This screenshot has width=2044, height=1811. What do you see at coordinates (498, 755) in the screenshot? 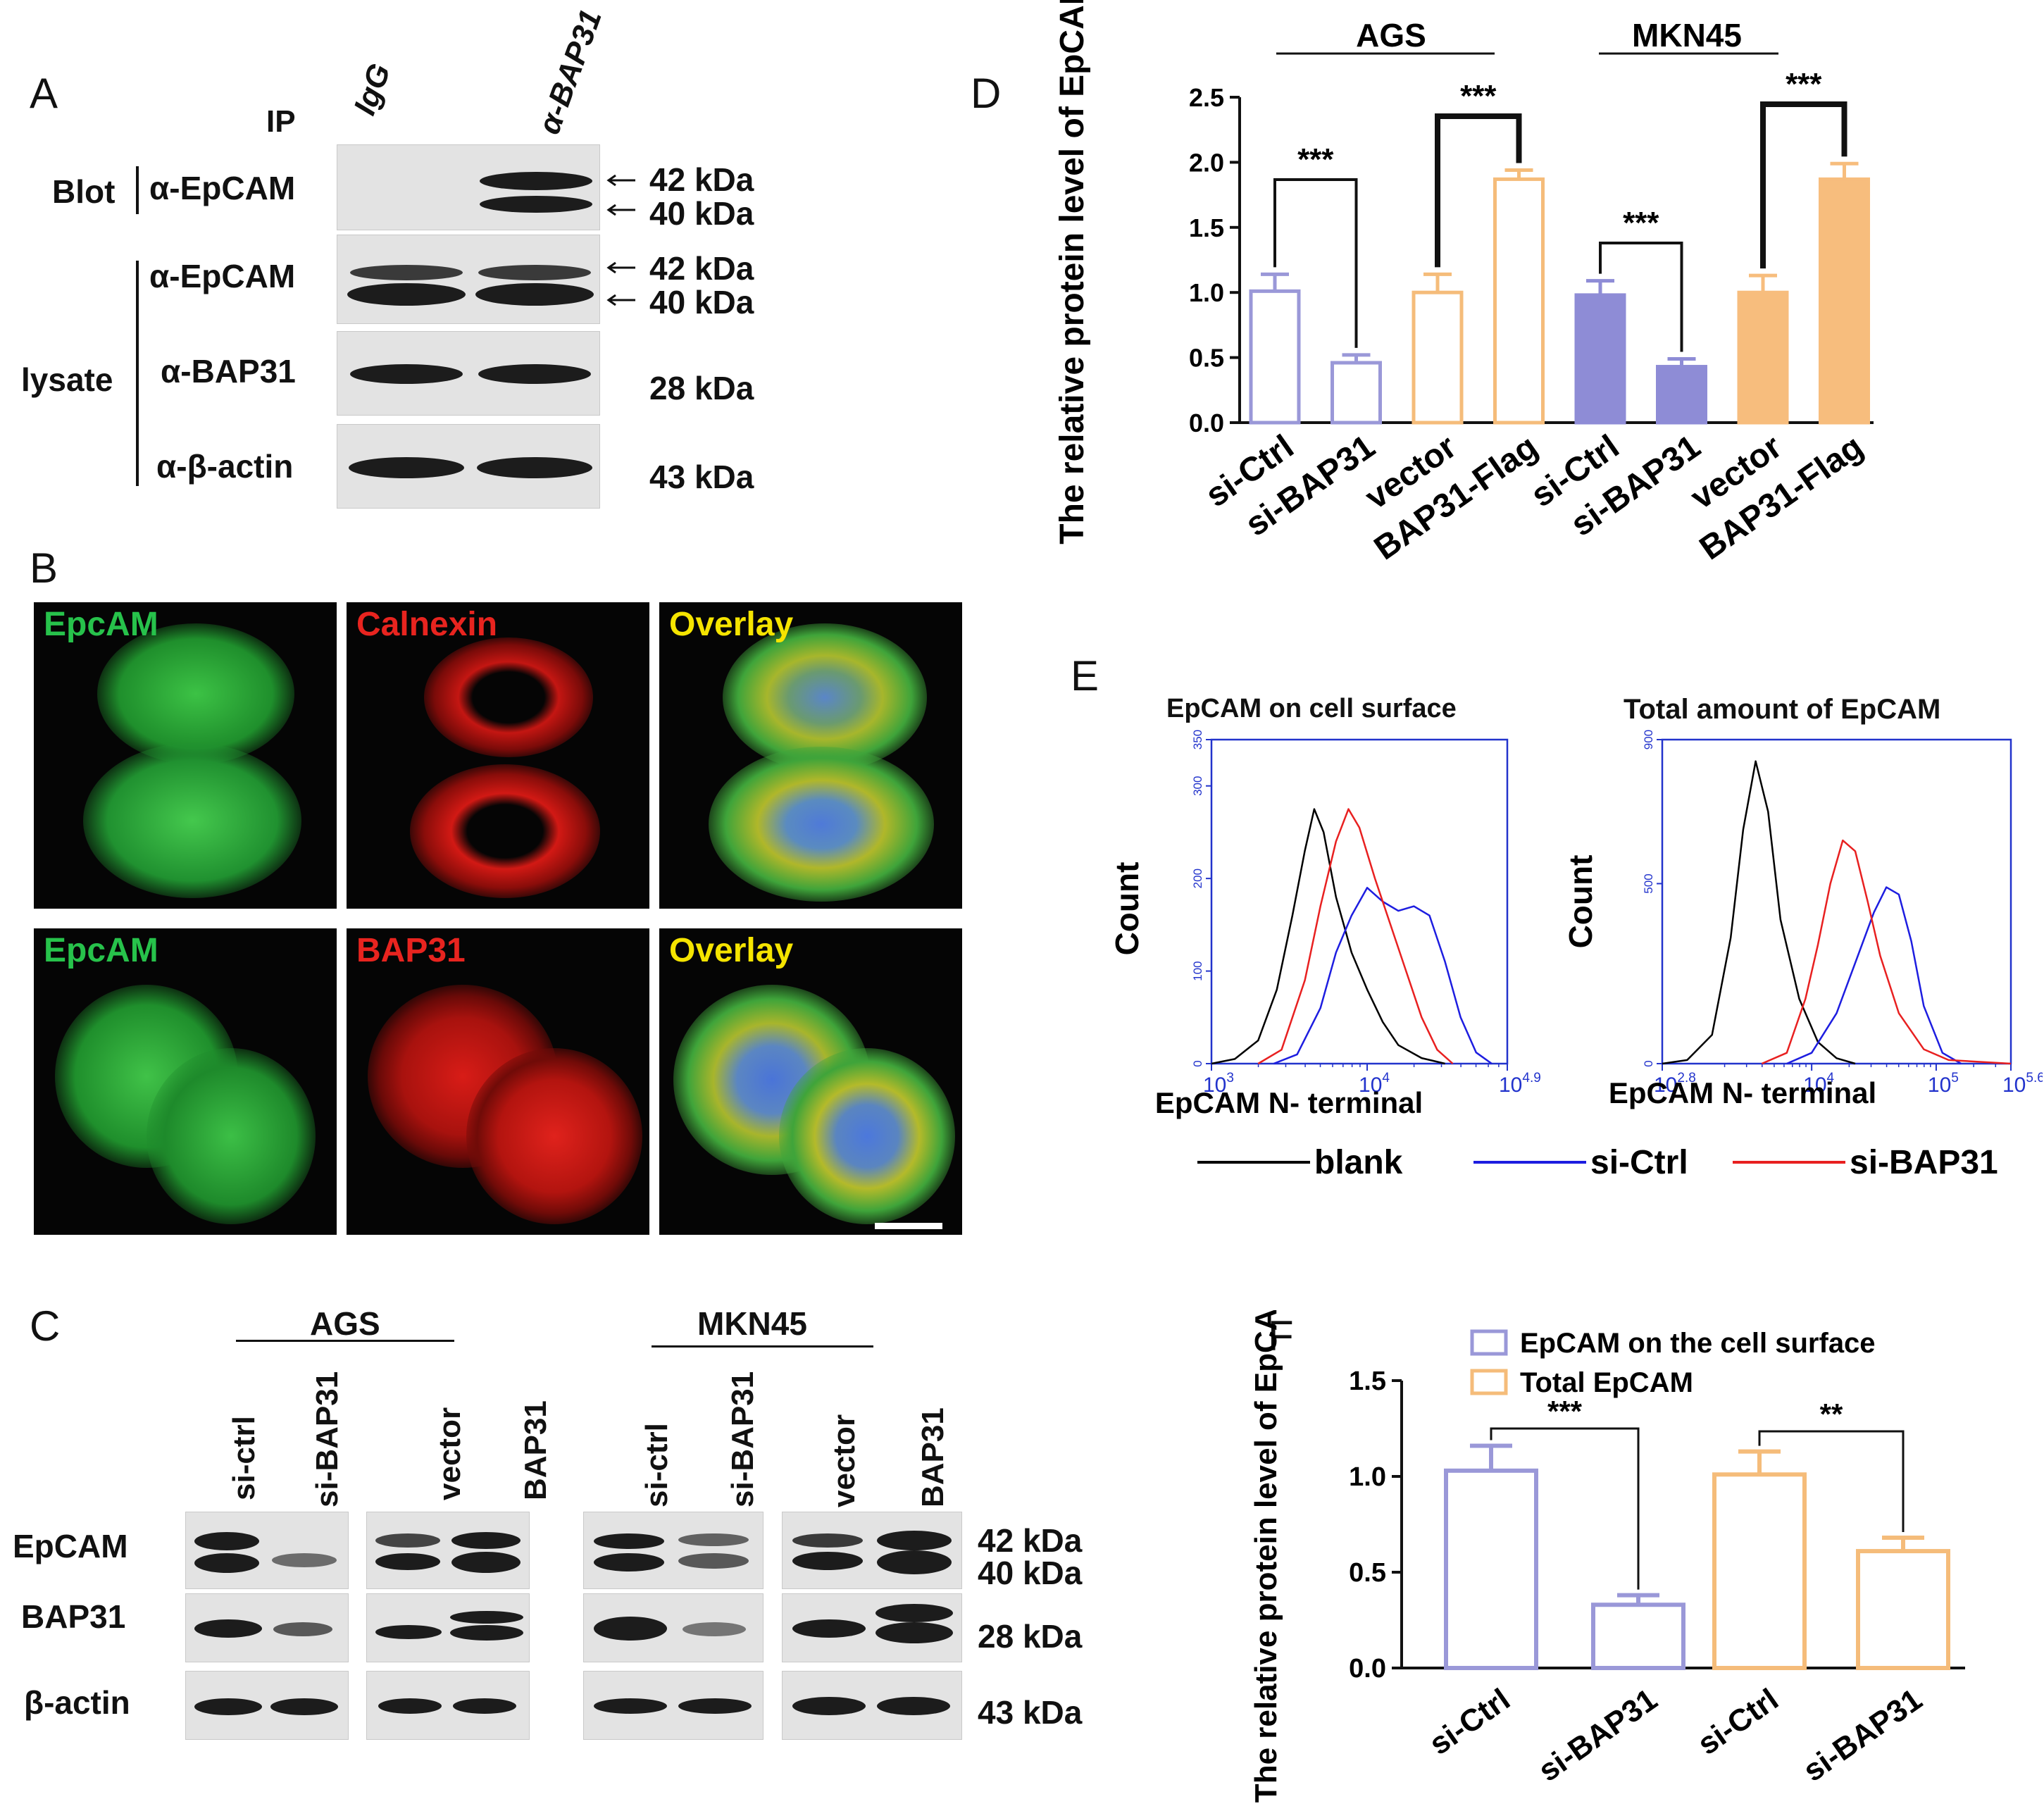
I see `micrograph-calnexin: Calnexin` at bounding box center [498, 755].